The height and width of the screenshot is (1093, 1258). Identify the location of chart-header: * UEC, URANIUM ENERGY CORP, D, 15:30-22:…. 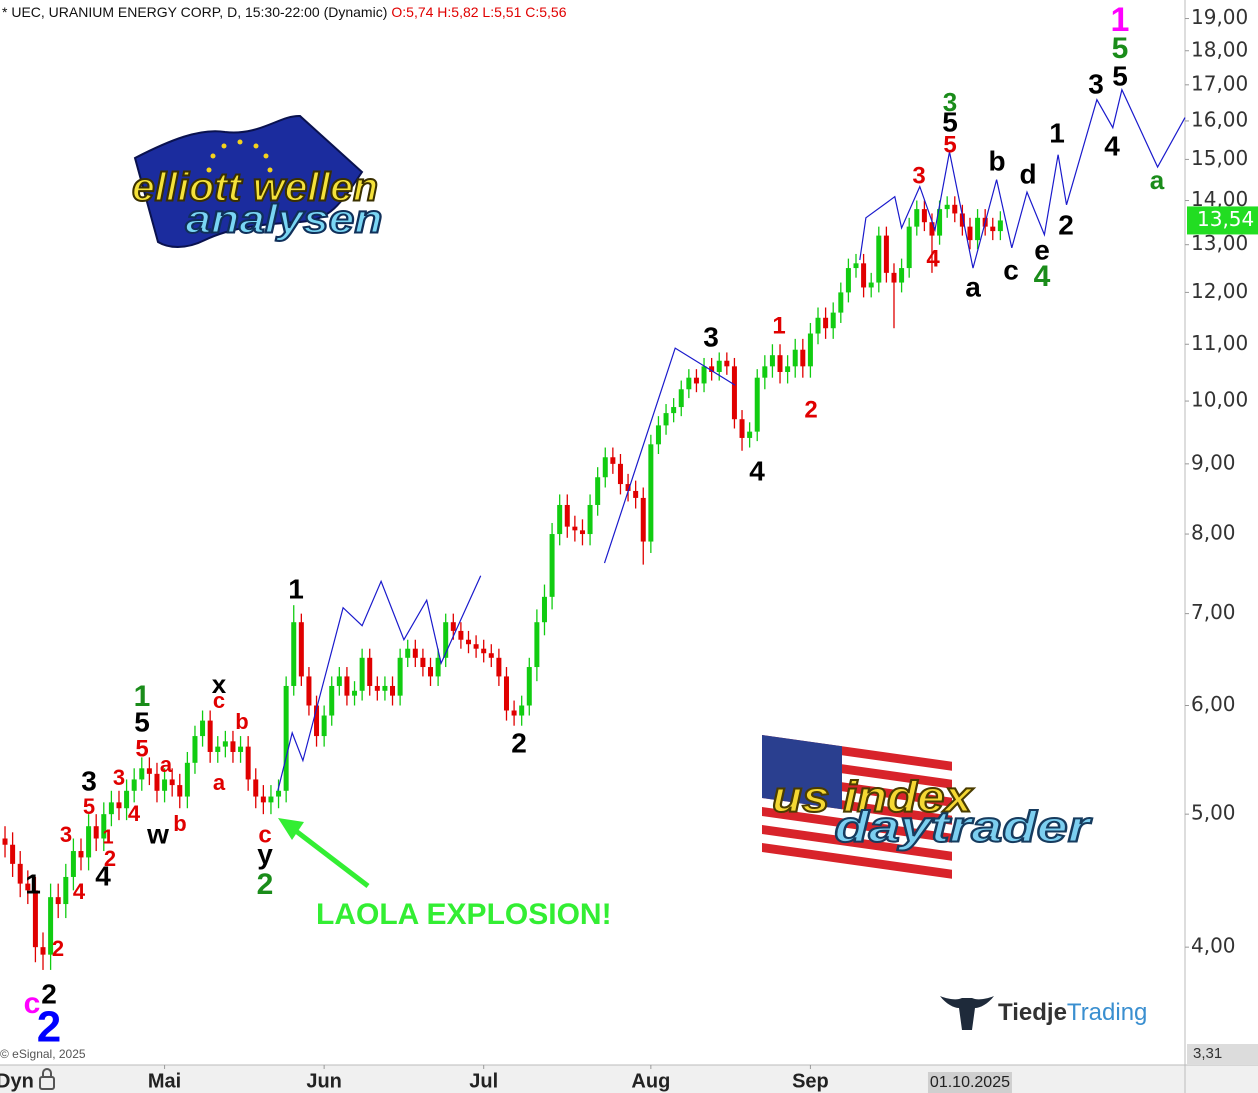
(284, 12).